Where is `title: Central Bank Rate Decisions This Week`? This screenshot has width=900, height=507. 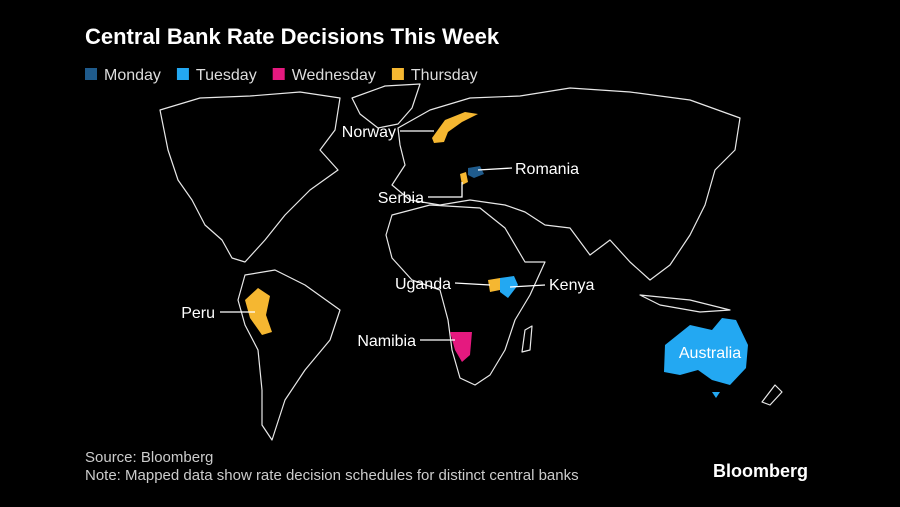
title: Central Bank Rate Decisions This Week is located at coordinates (292, 36).